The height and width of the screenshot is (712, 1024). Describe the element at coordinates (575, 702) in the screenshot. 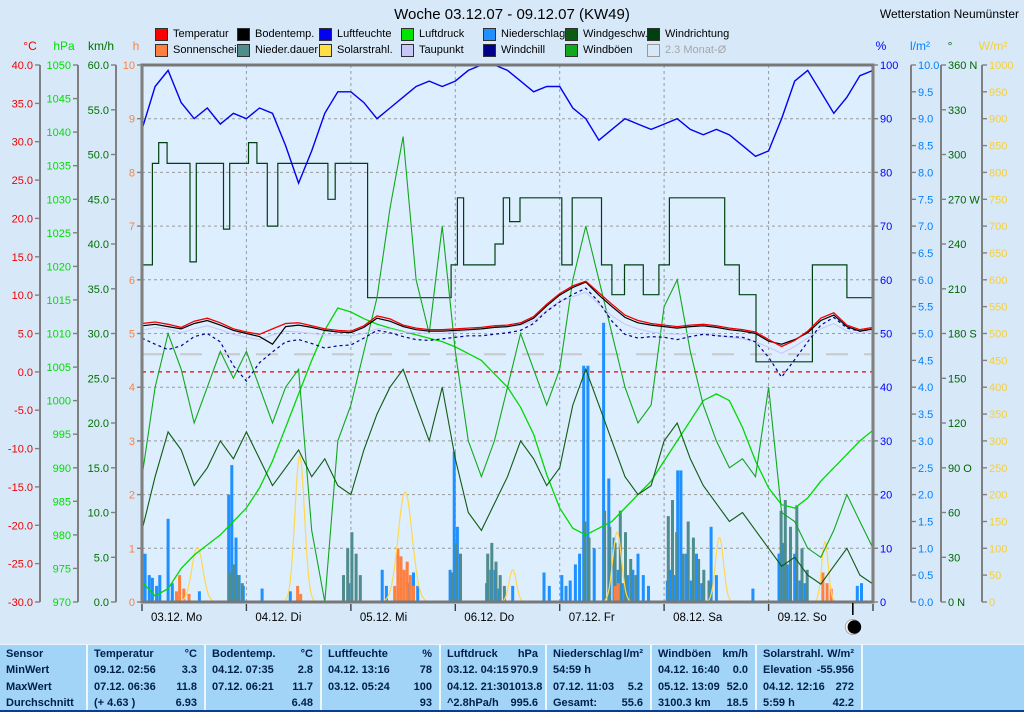

I see `cell-text: Gesamt:` at that location.